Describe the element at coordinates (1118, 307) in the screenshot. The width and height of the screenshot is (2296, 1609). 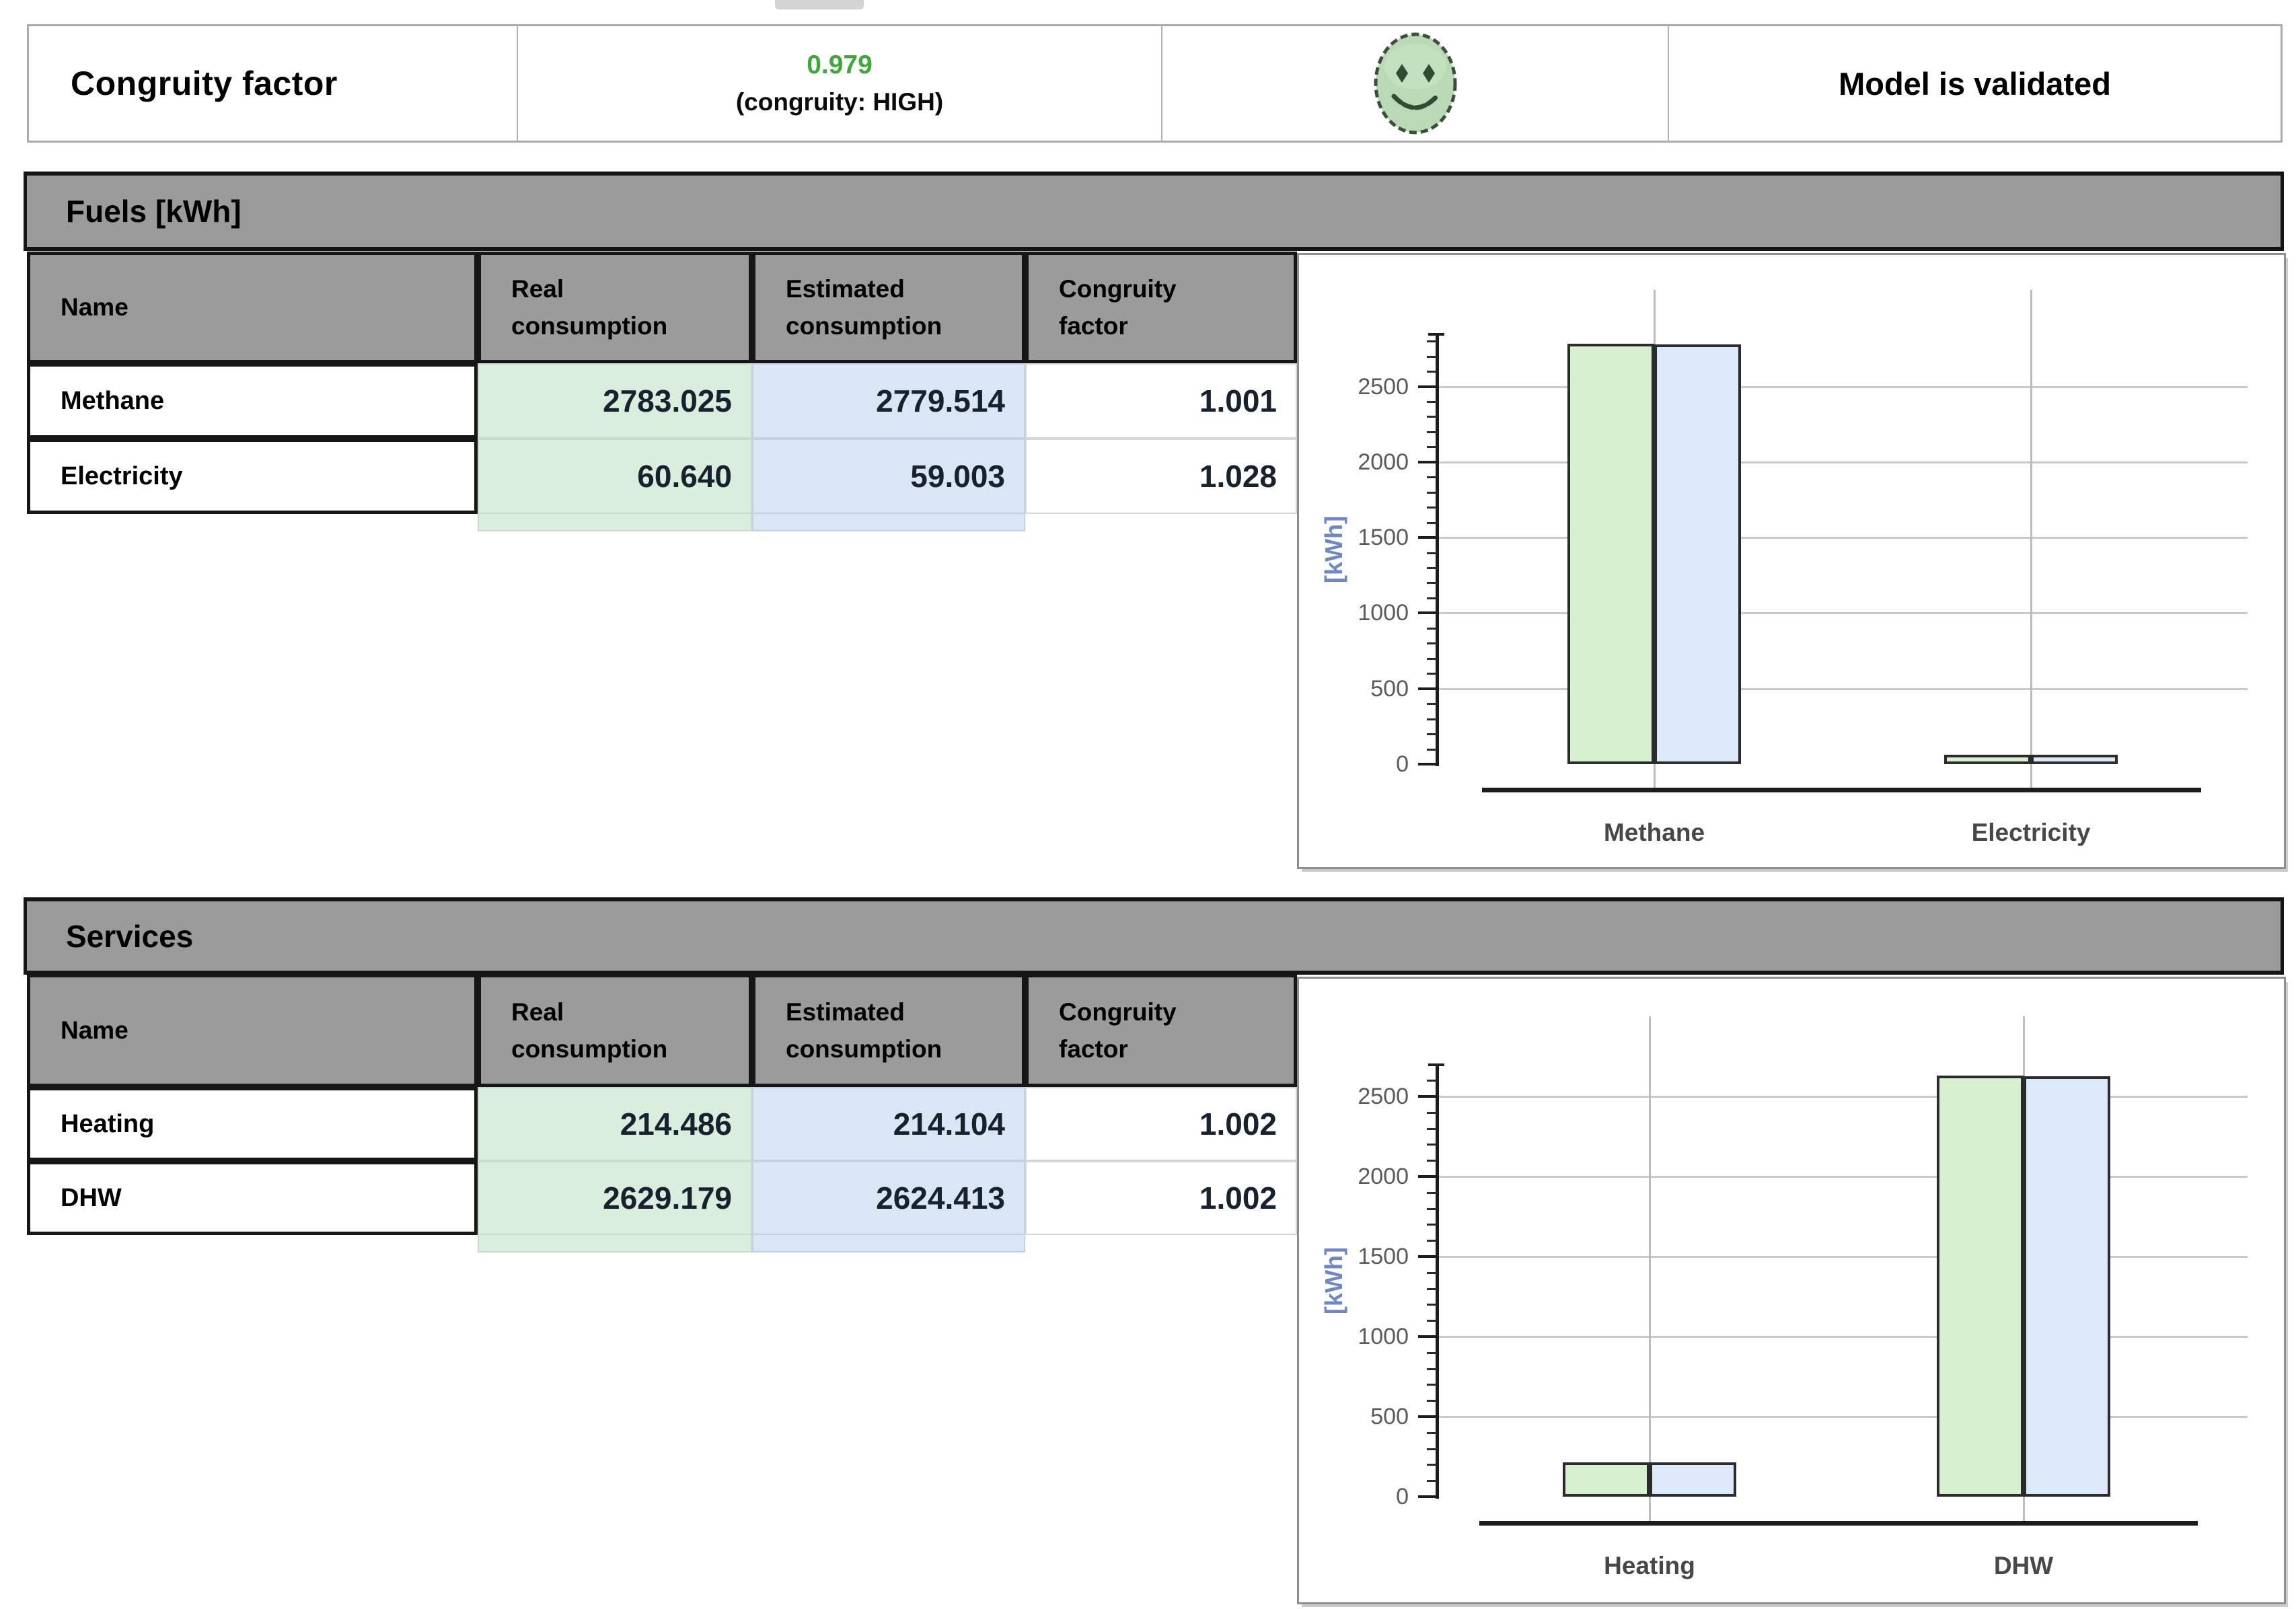
I see `header-label: Congruity factor` at that location.